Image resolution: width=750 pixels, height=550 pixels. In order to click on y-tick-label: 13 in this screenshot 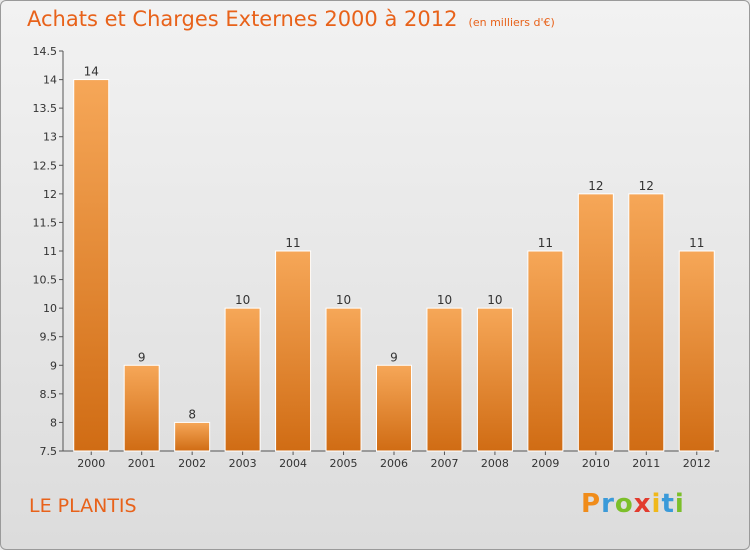, I will do `click(50, 137)`.